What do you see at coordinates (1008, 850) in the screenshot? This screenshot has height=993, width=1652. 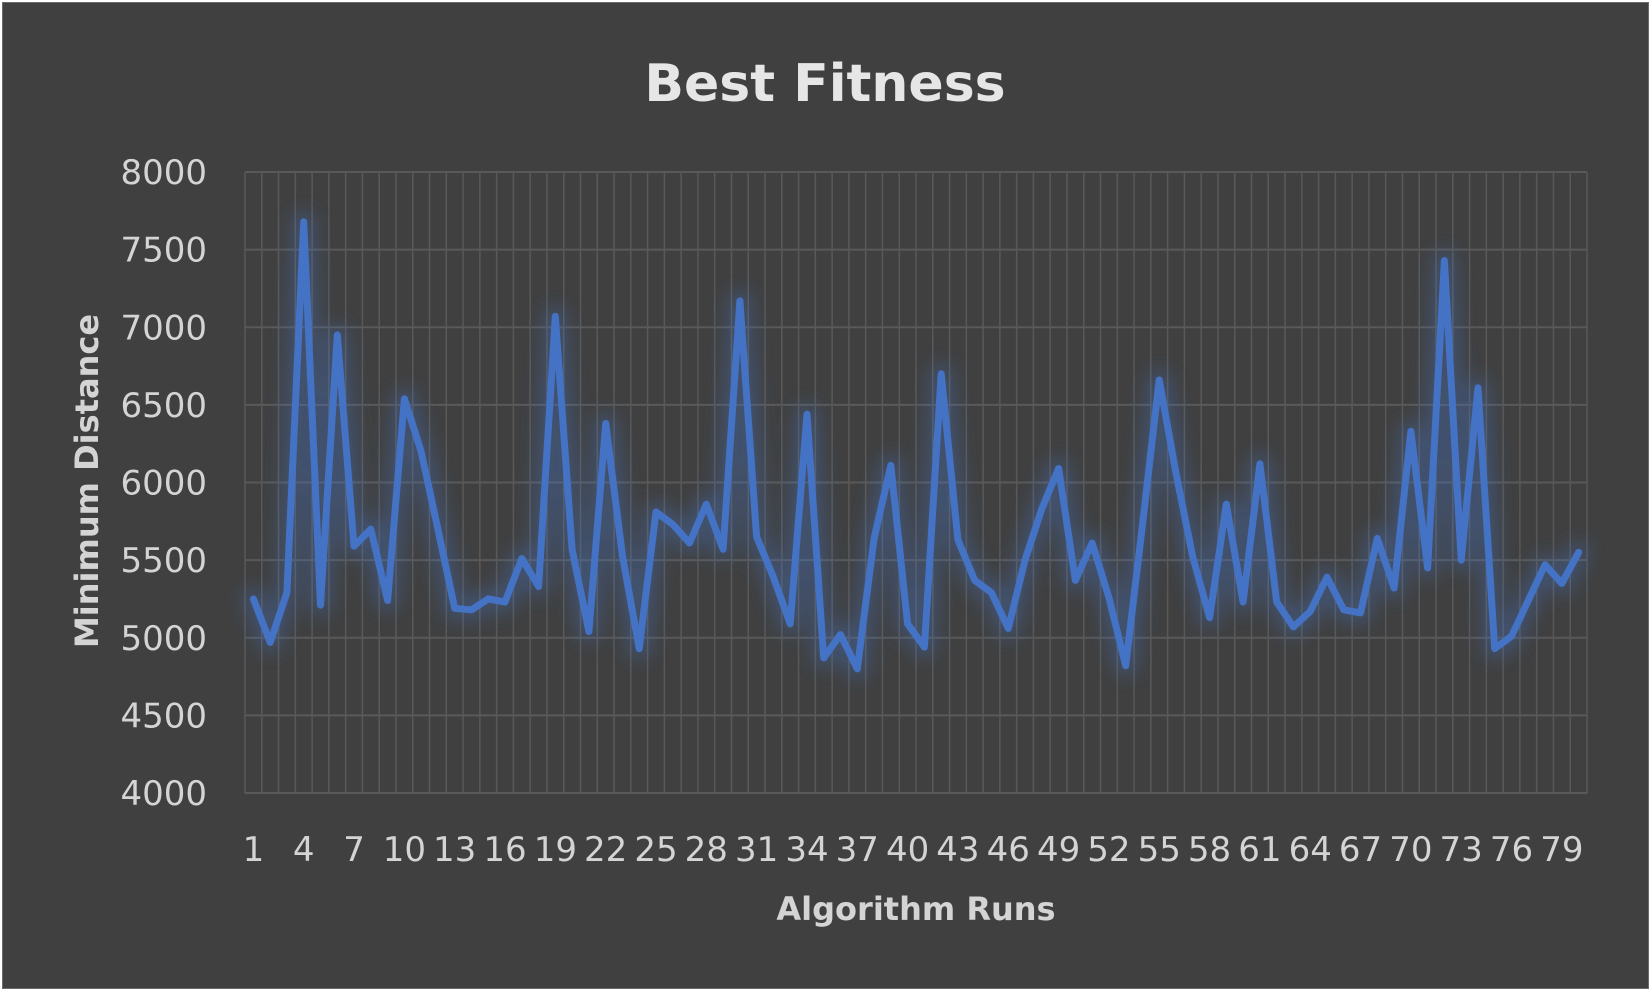 I see `x-tick-label: 46` at bounding box center [1008, 850].